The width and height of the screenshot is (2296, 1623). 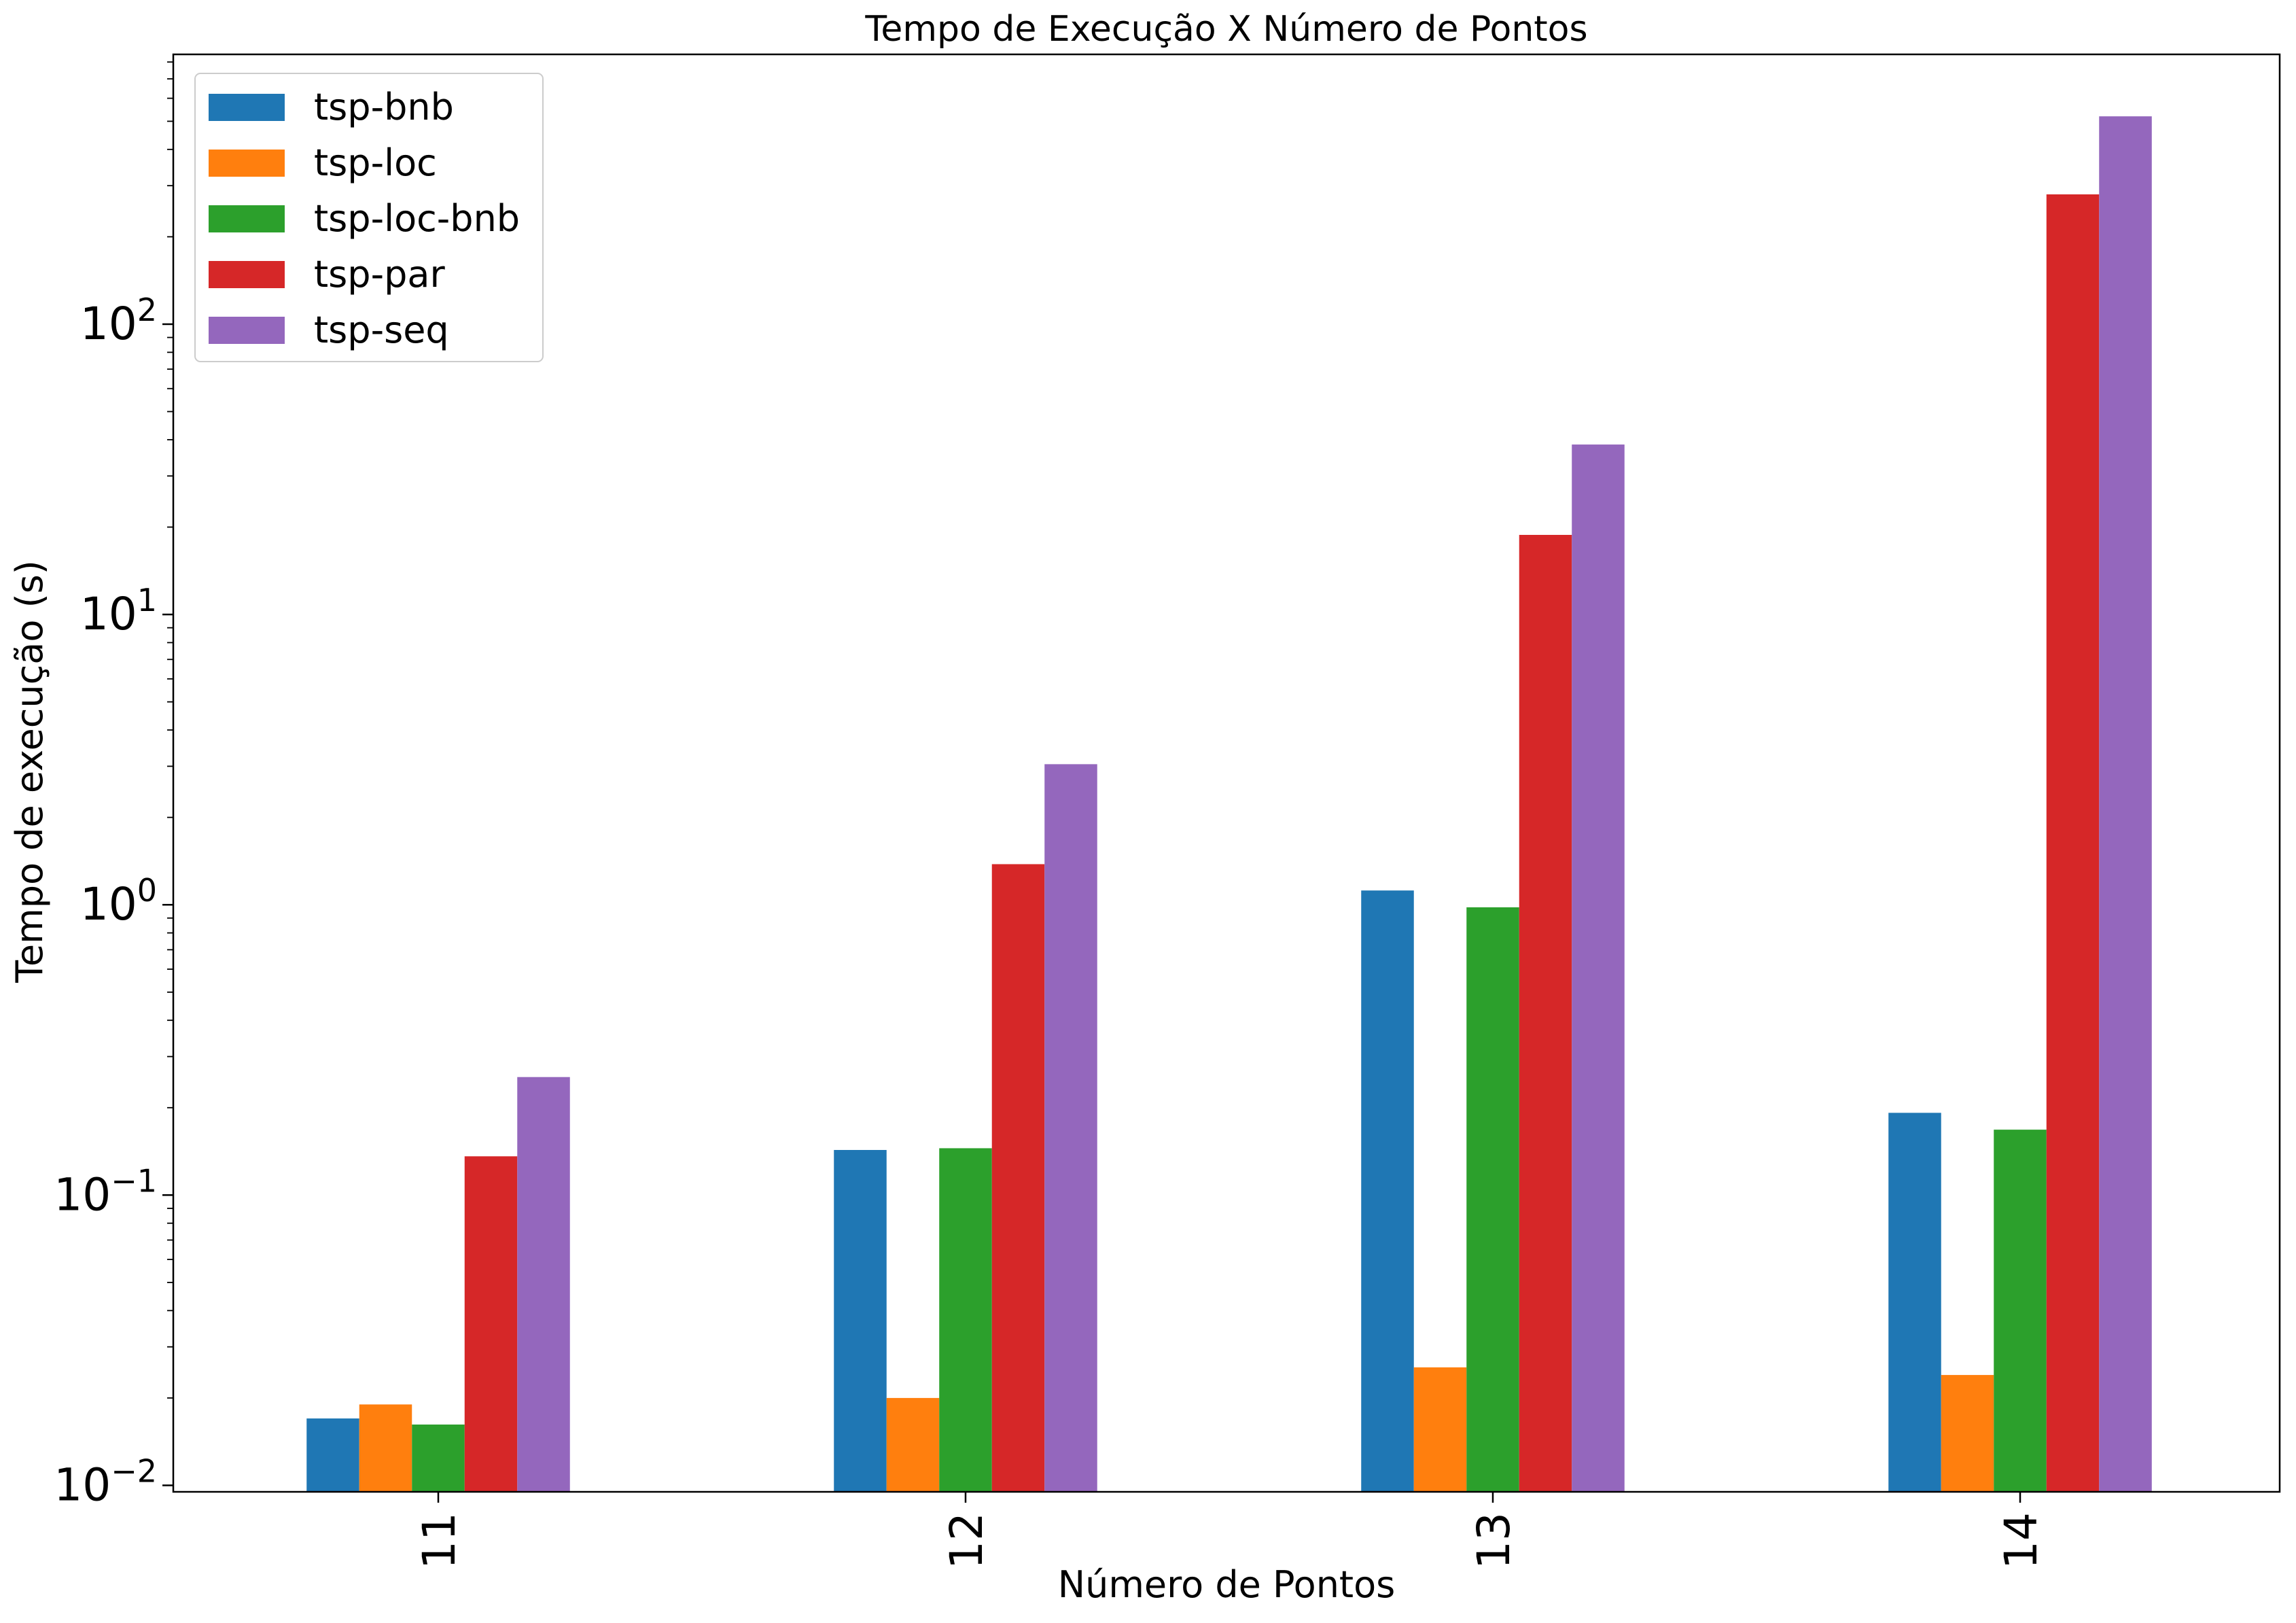 I want to click on legend: tsp-bnb tsp-loc tsp-loc-bnb tsp-par tsp-seq, so click(x=369, y=217).